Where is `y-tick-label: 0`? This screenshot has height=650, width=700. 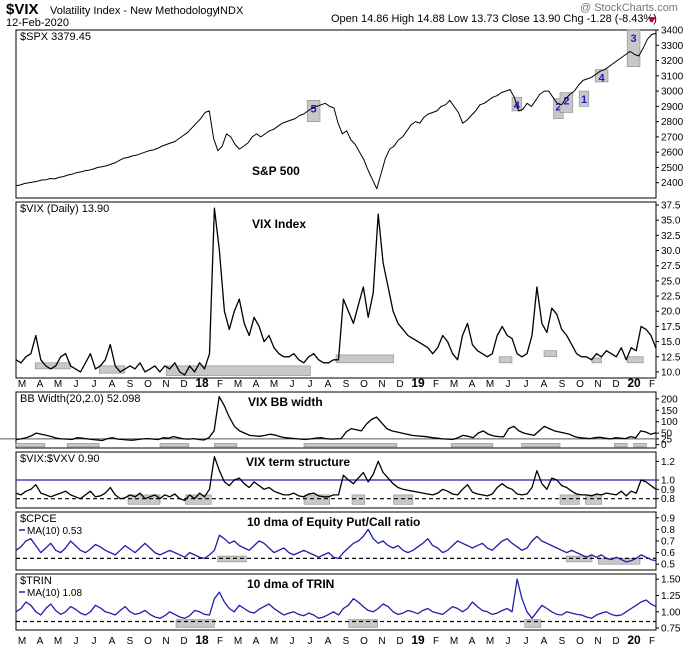 y-tick-label: 0 is located at coordinates (664, 445).